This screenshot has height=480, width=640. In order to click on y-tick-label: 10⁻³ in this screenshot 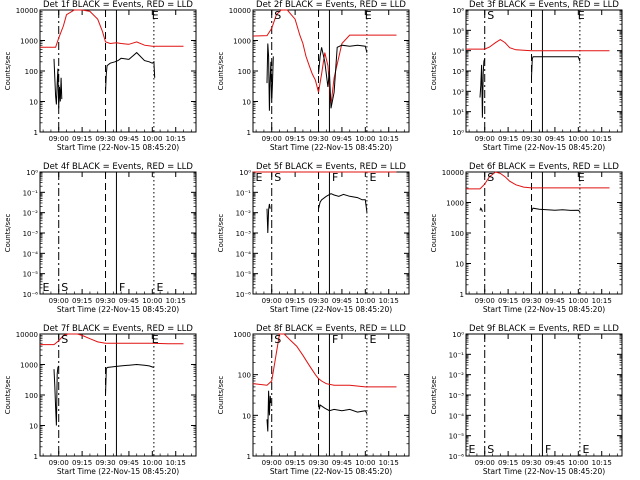, I will do `click(31, 234)`.